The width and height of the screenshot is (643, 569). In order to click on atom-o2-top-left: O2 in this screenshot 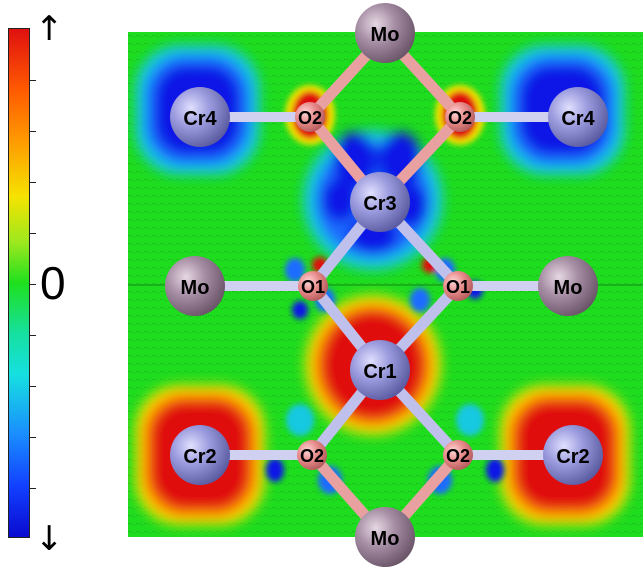, I will do `click(310, 117)`.